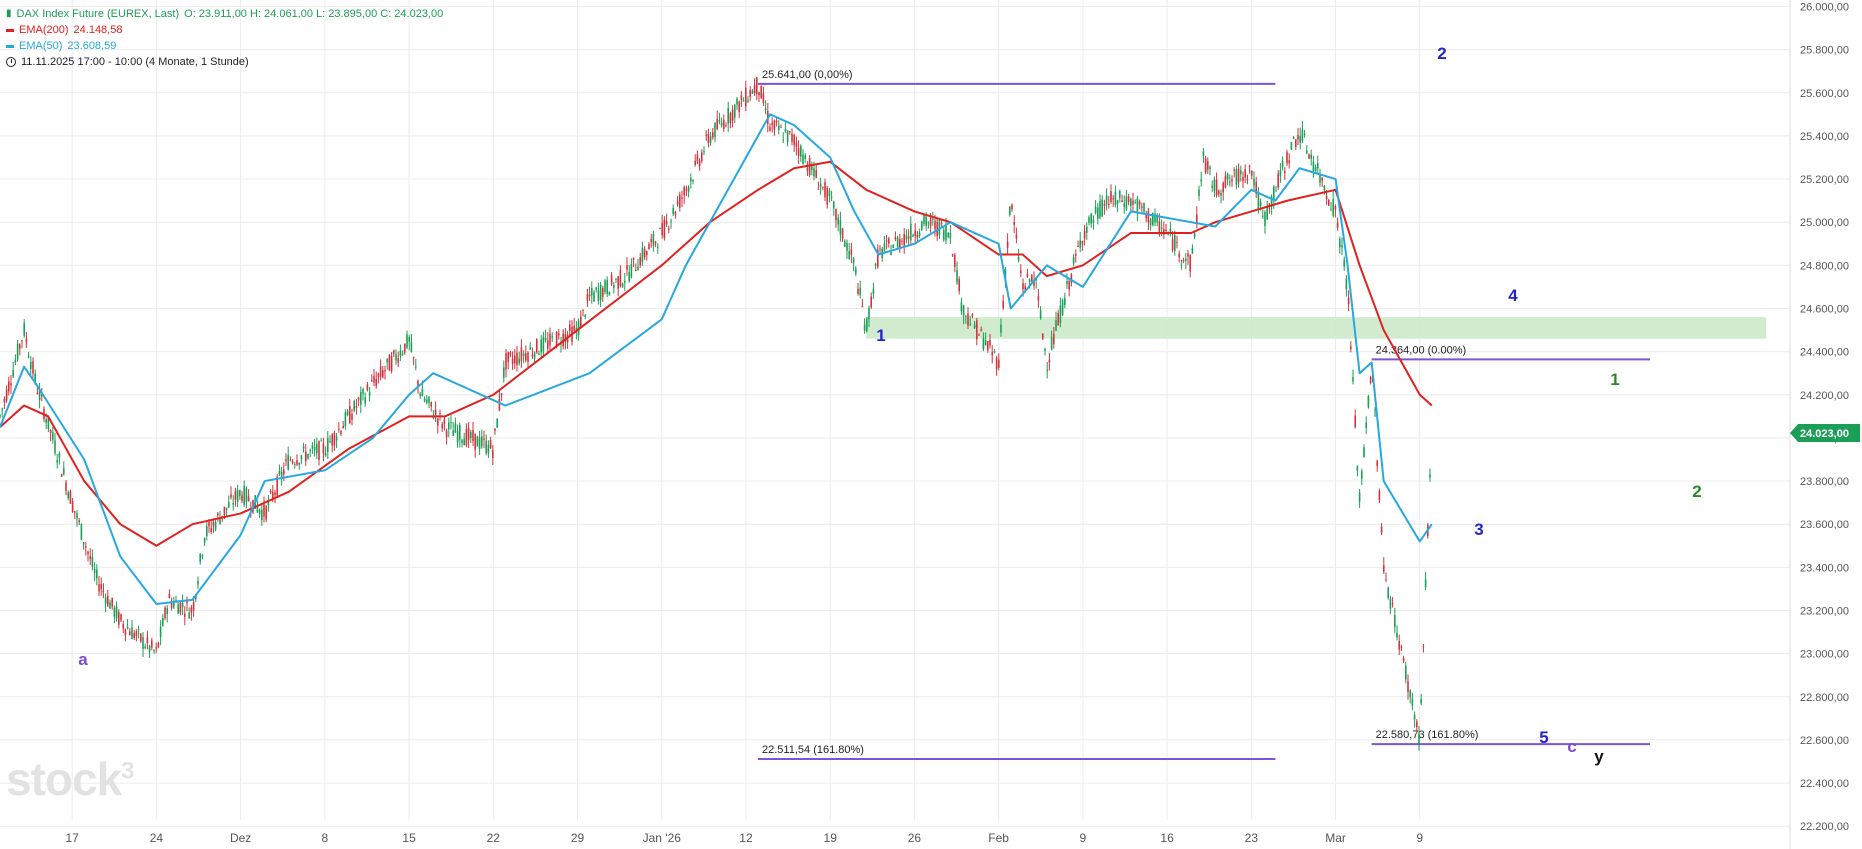 The width and height of the screenshot is (1862, 849). I want to click on legend-ema200-row: EMA(200) 24.148,58, so click(224, 30).